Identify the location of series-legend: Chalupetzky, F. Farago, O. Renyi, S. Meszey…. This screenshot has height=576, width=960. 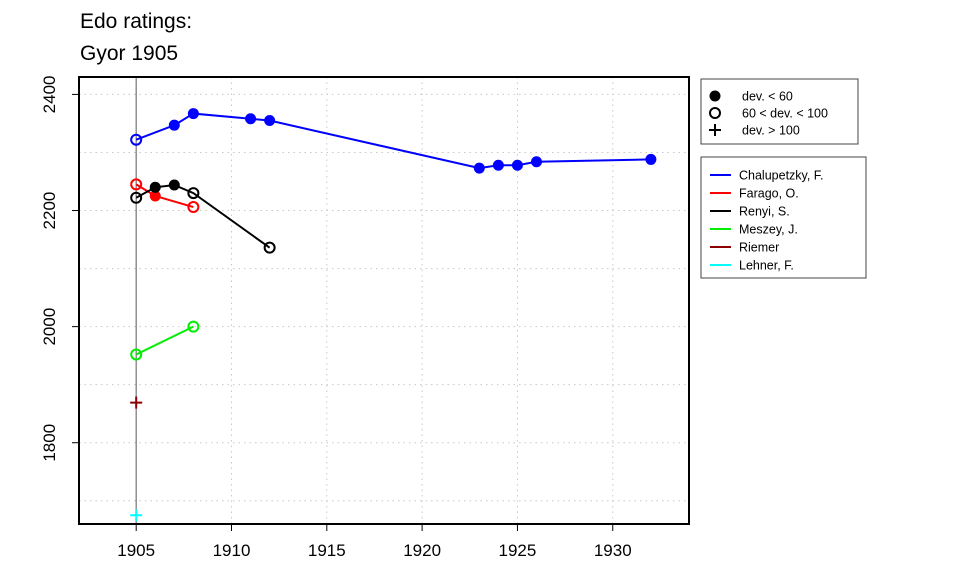
(783, 217).